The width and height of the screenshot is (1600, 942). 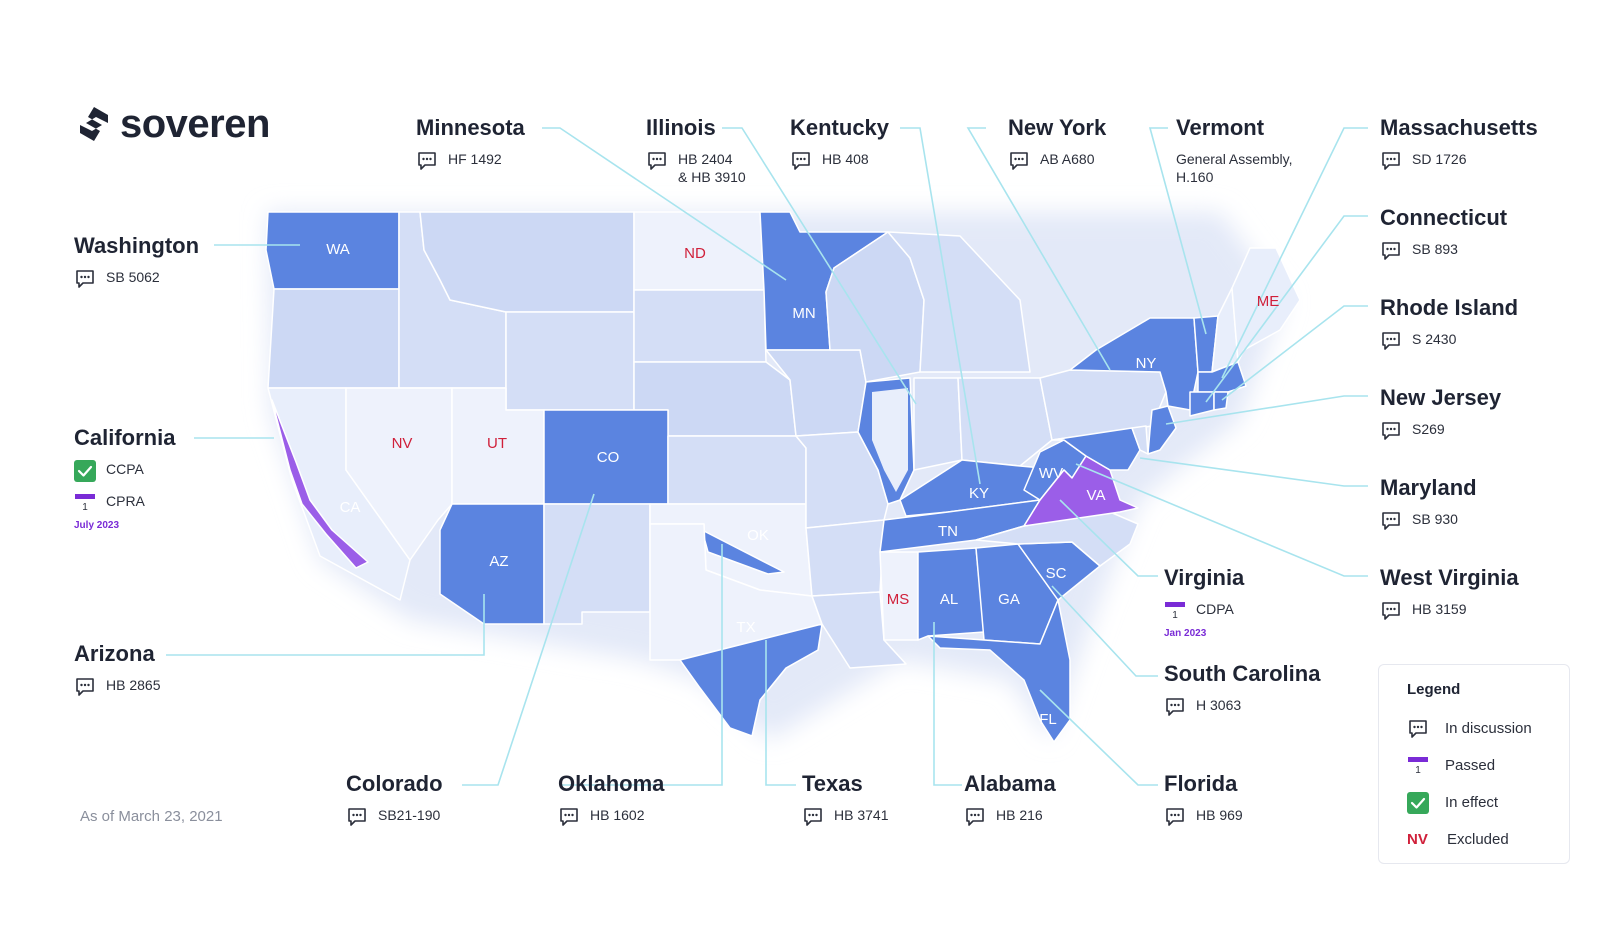 What do you see at coordinates (1449, 307) in the screenshot?
I see `state-name: Rhode Island` at bounding box center [1449, 307].